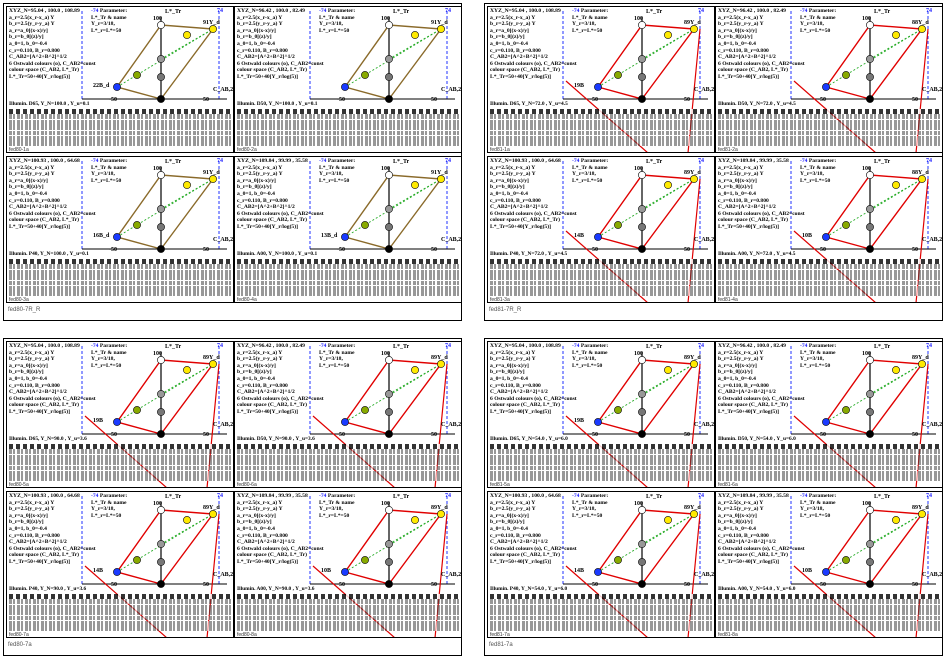 This screenshot has width=946, height=658. What do you see at coordinates (748, 76) in the screenshot?
I see `formula-line: L*_Tr=50+40[Y_r/log(5)]` at bounding box center [748, 76].